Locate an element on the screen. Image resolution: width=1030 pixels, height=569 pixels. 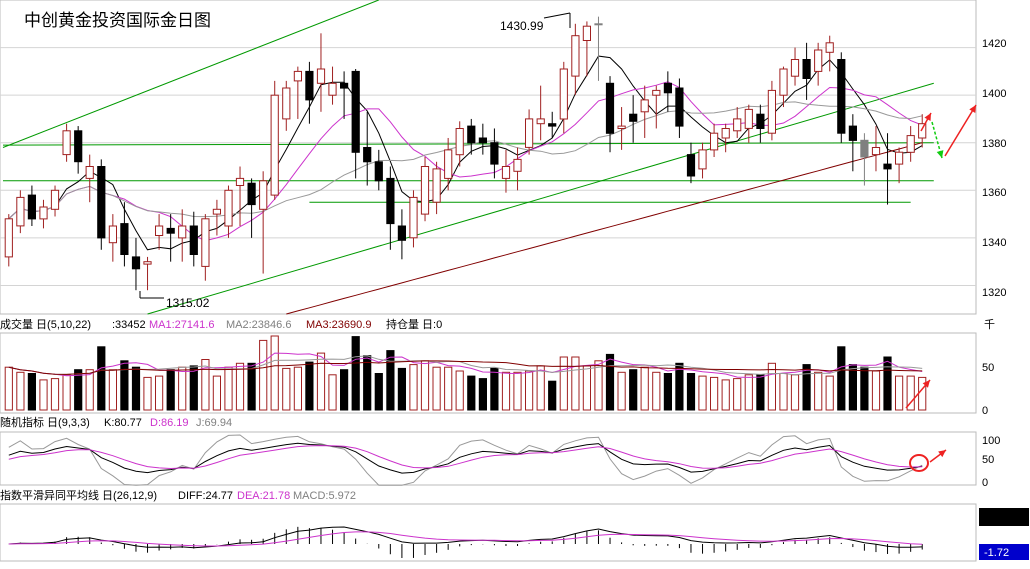
price-tick-1380: 1380 is located at coordinates (994, 144).